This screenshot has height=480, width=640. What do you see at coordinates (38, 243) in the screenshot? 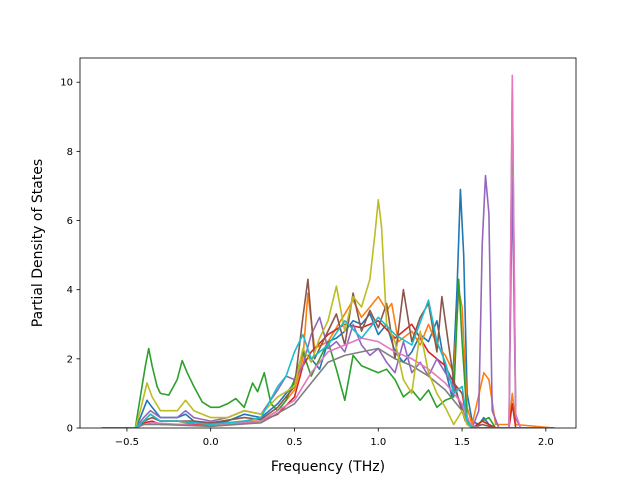
I see `y-axis-label: Partial Density of States` at bounding box center [38, 243].